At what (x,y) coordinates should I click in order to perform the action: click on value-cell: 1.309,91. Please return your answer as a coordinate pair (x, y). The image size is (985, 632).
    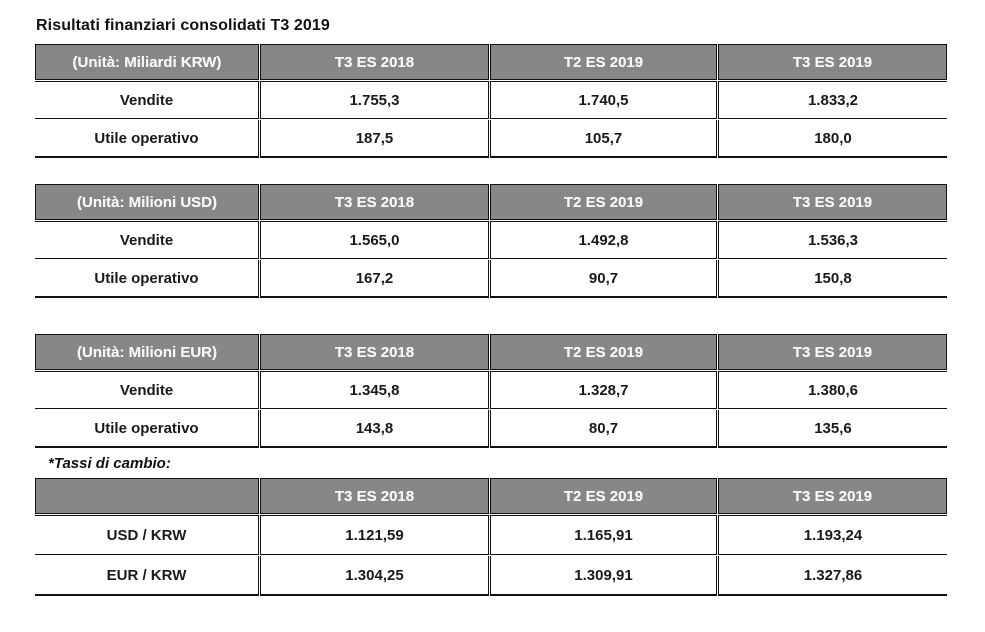
    Looking at the image, I should click on (603, 576).